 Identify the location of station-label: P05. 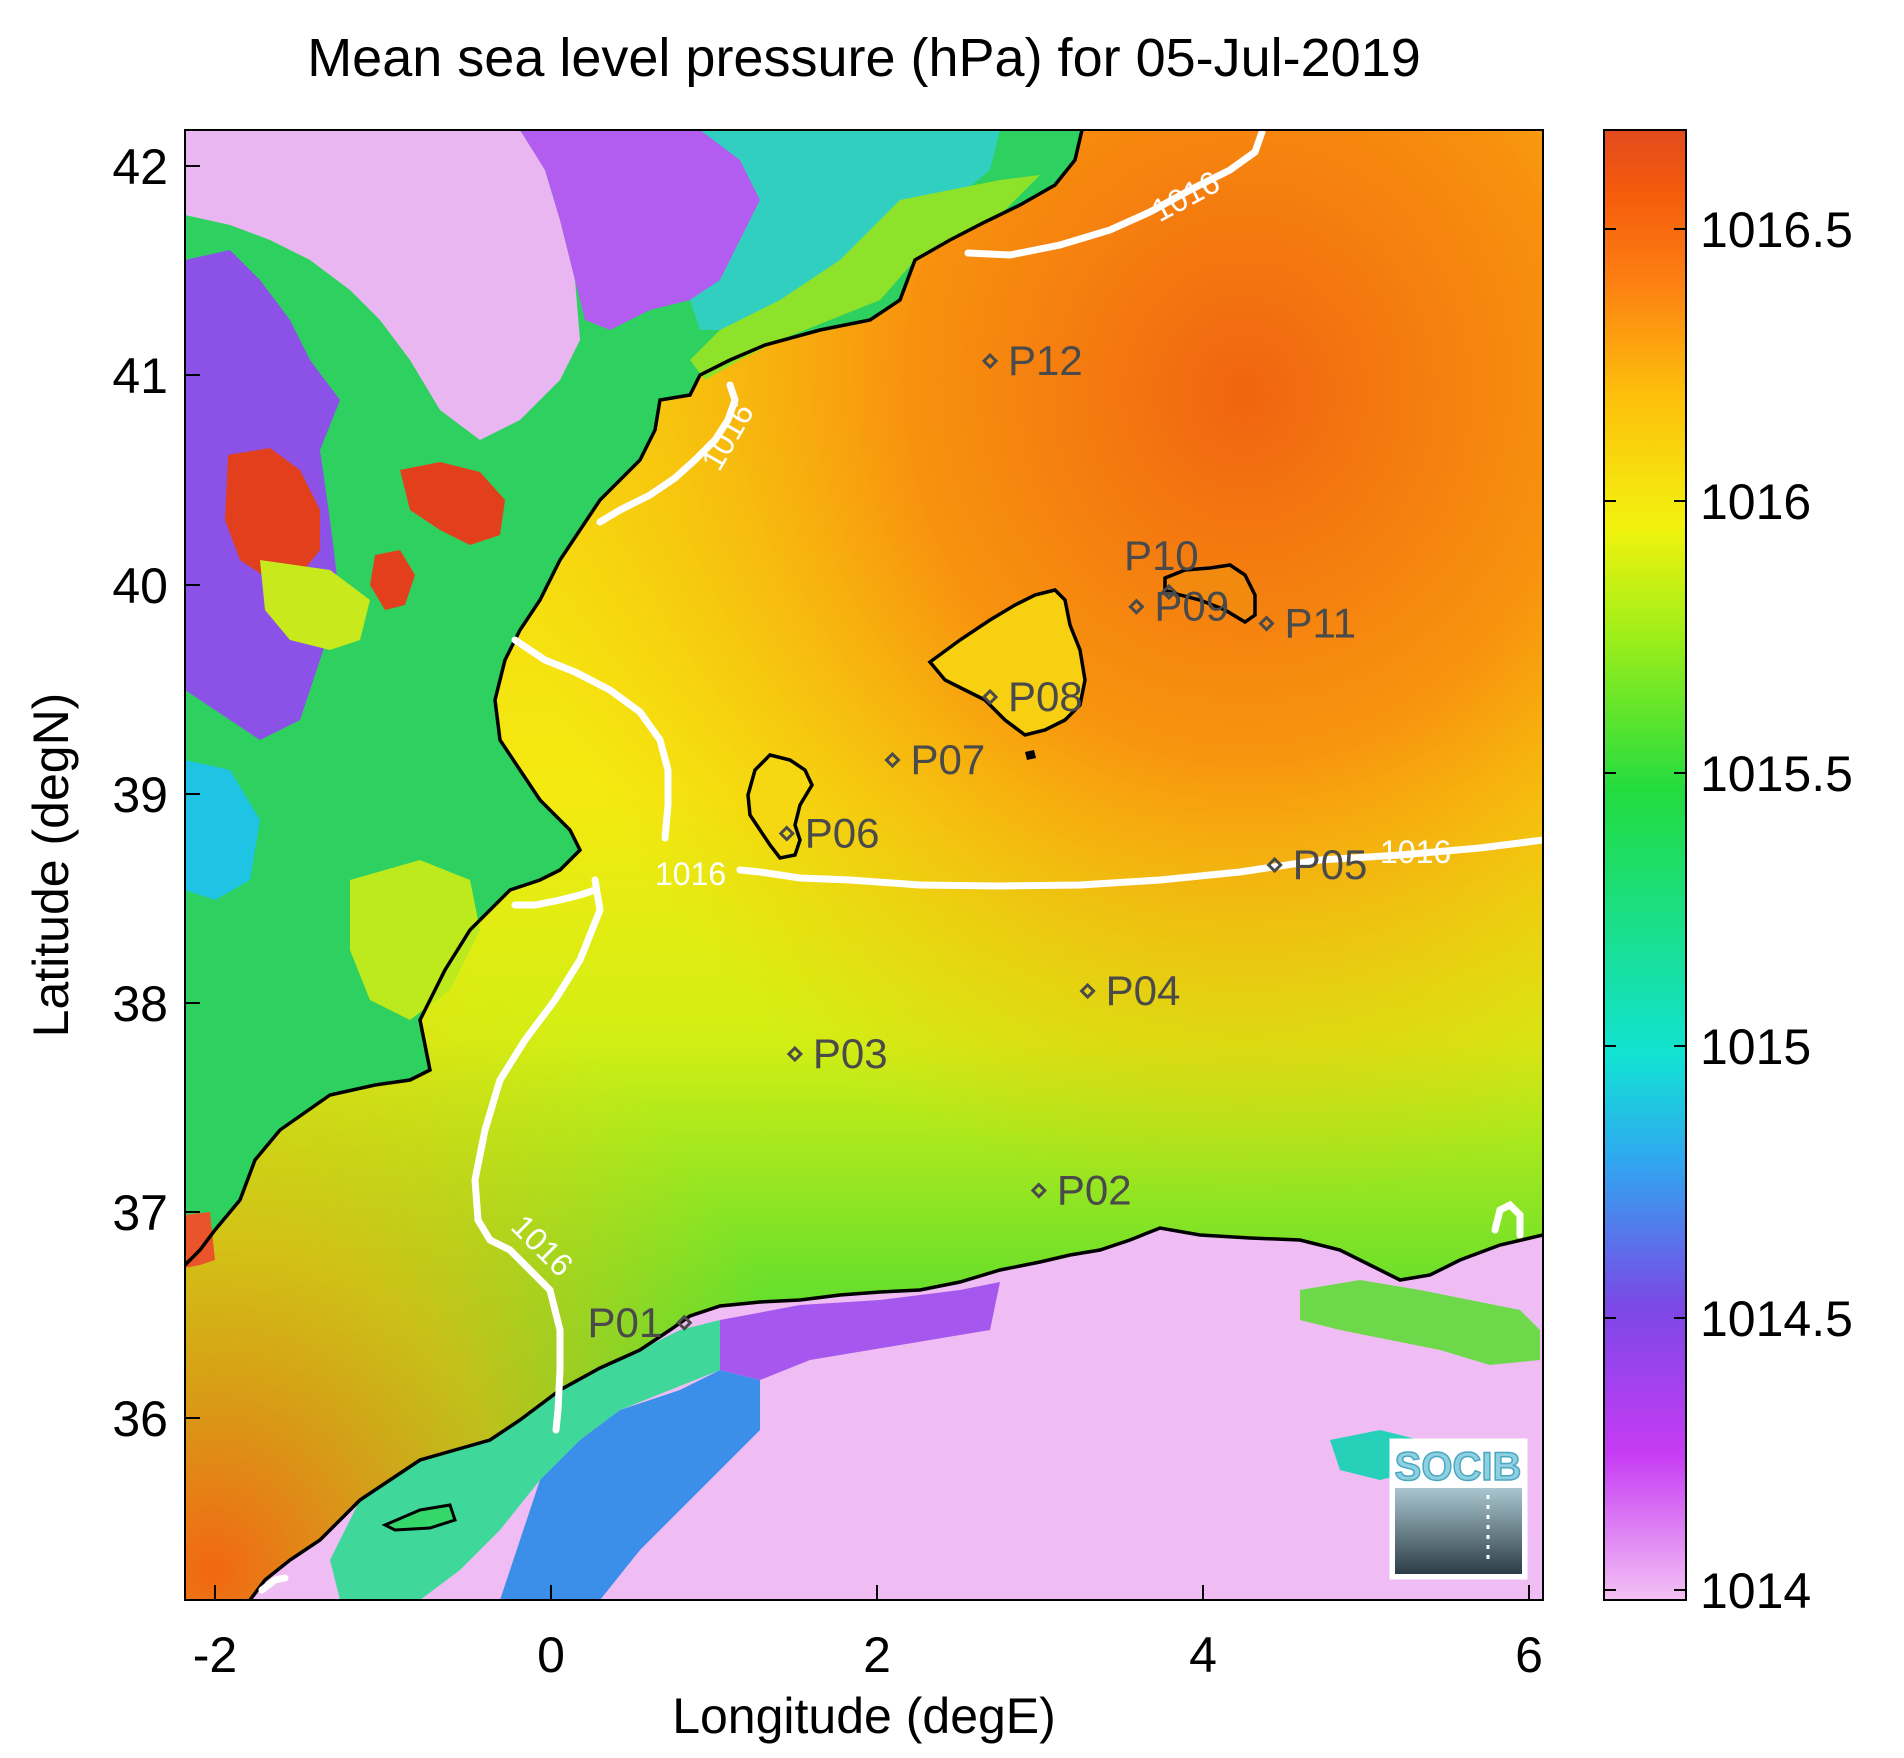
(1330, 864).